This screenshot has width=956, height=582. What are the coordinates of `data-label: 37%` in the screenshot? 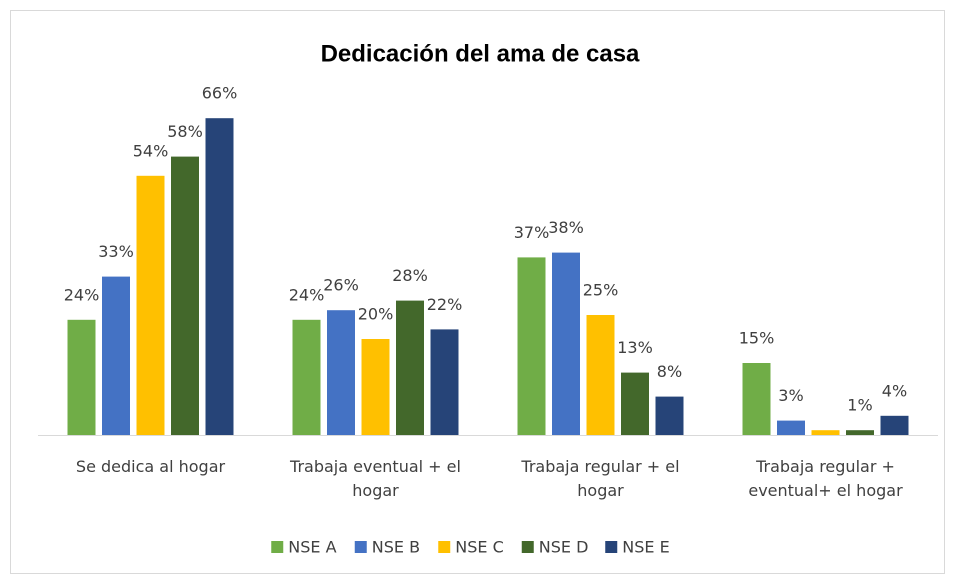 It's located at (532, 232).